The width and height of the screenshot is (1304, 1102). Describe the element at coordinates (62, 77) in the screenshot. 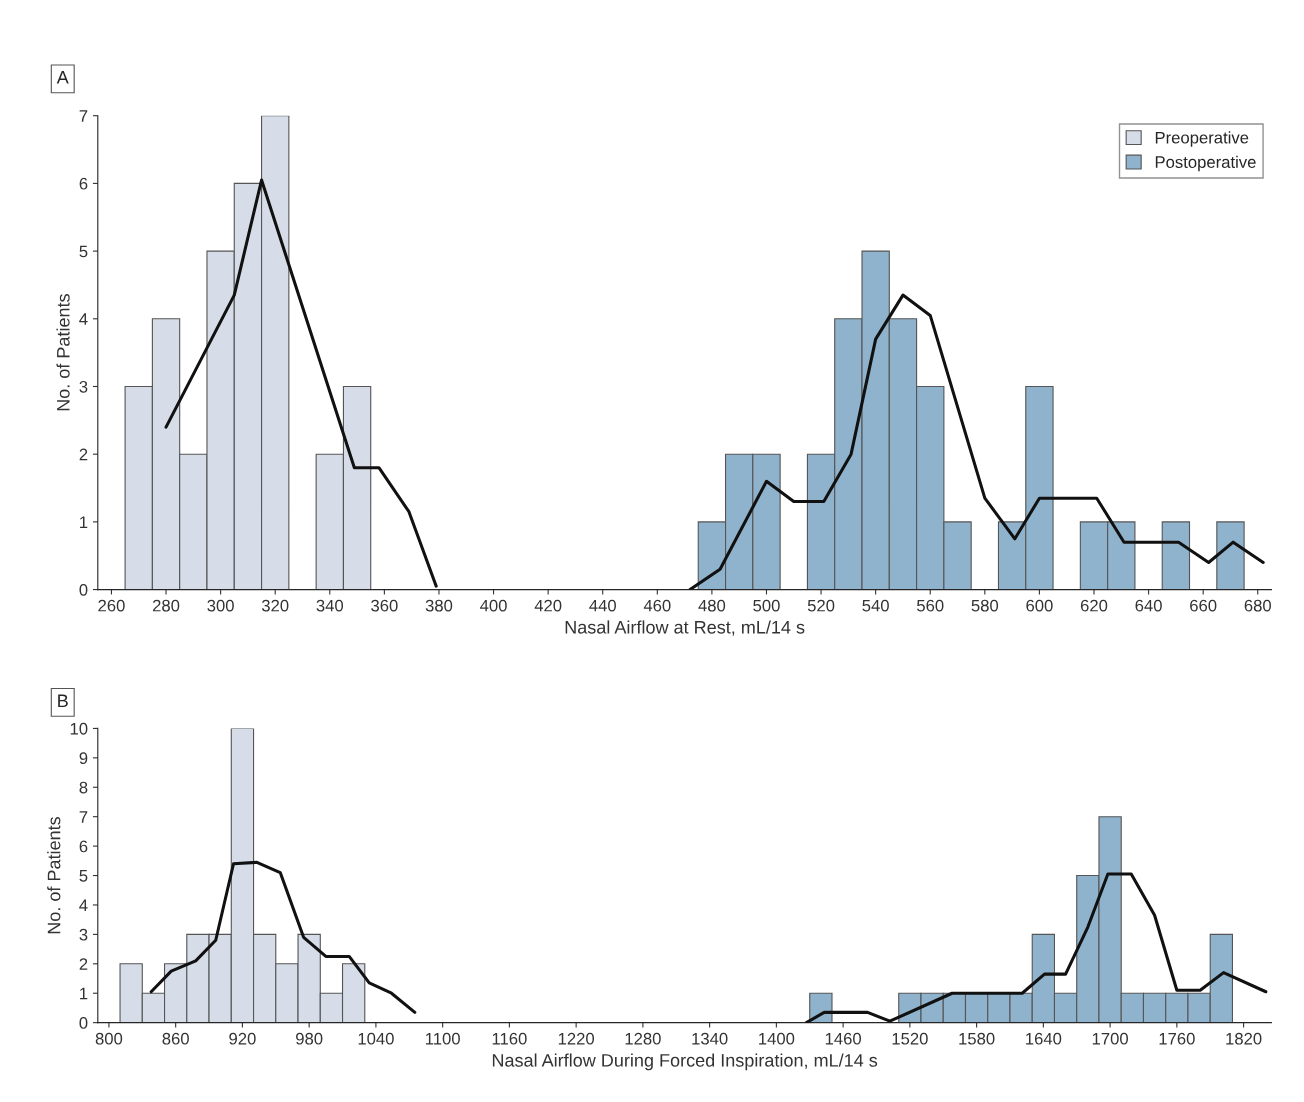

I see `chart-title: A` at that location.